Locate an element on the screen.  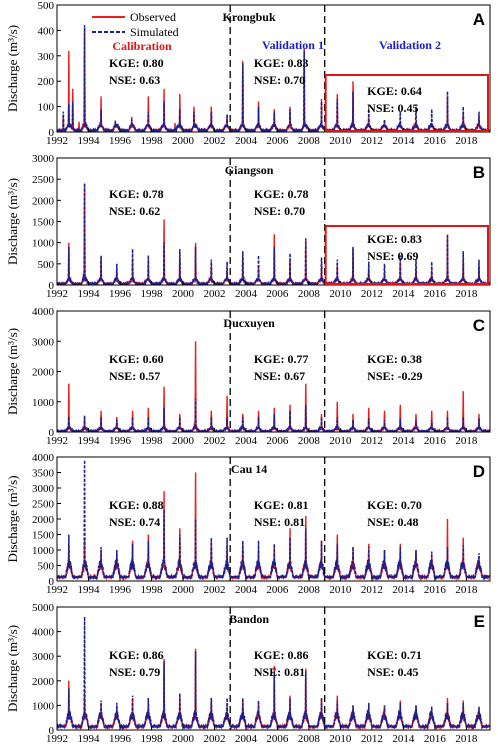
nse-value: NSE: 0.67 is located at coordinates (279, 376).